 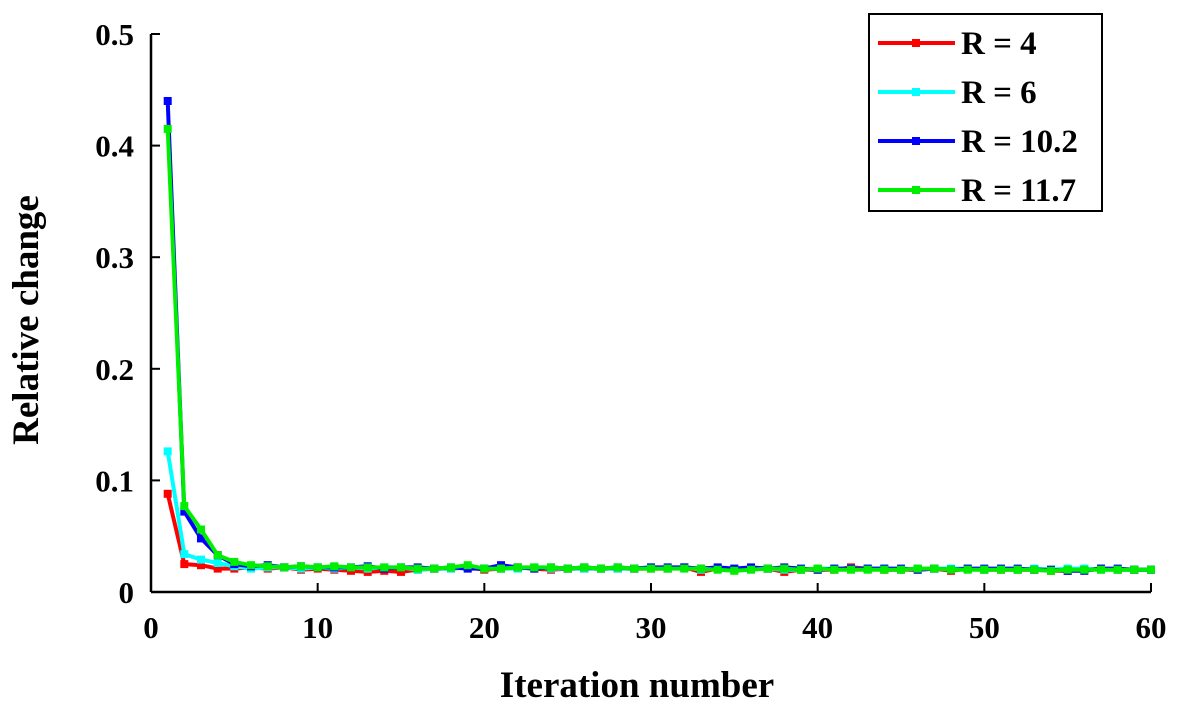 I want to click on legend-label: R = 10.2, so click(x=1019, y=142).